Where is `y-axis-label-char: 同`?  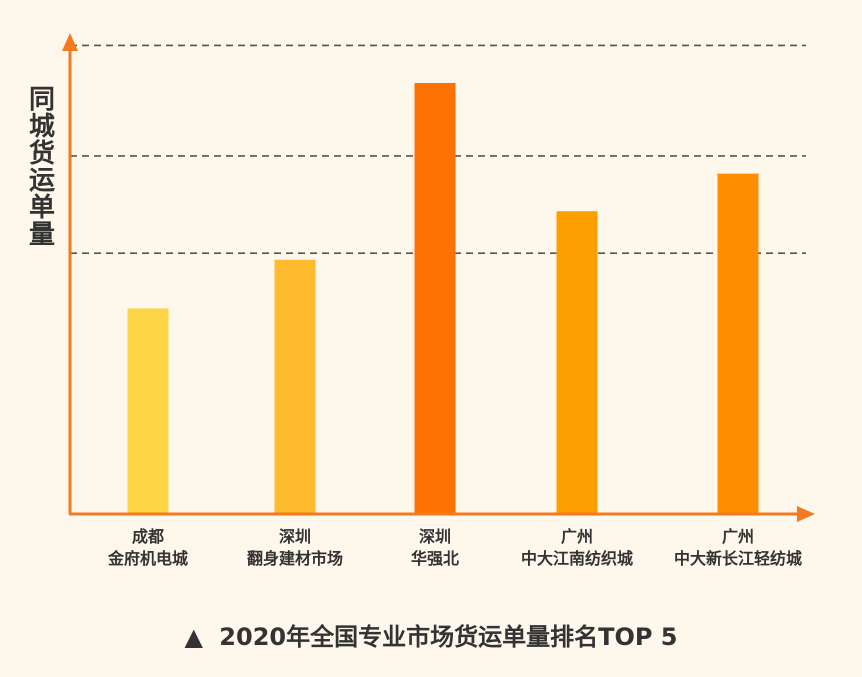 y-axis-label-char: 同 is located at coordinates (42, 100).